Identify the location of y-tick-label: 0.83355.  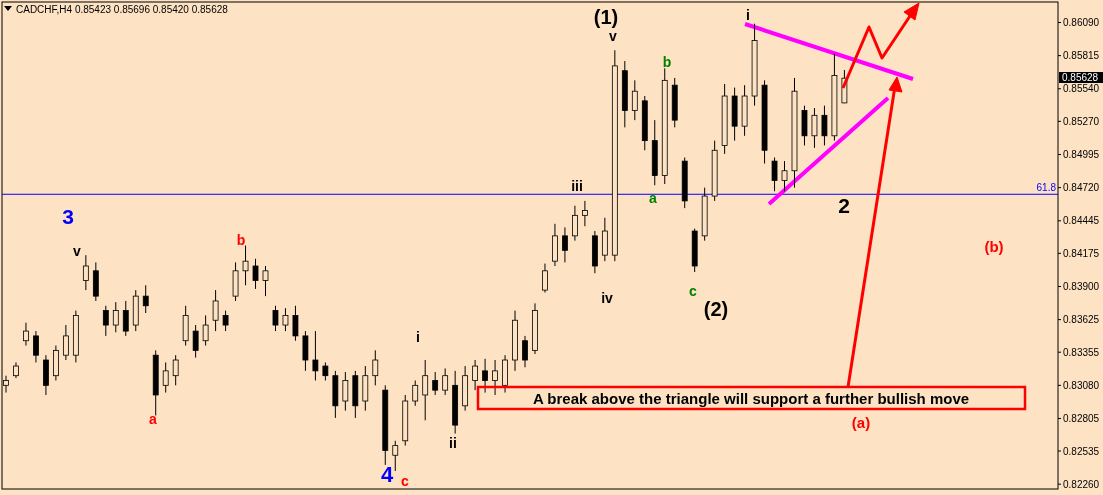
(1081, 352).